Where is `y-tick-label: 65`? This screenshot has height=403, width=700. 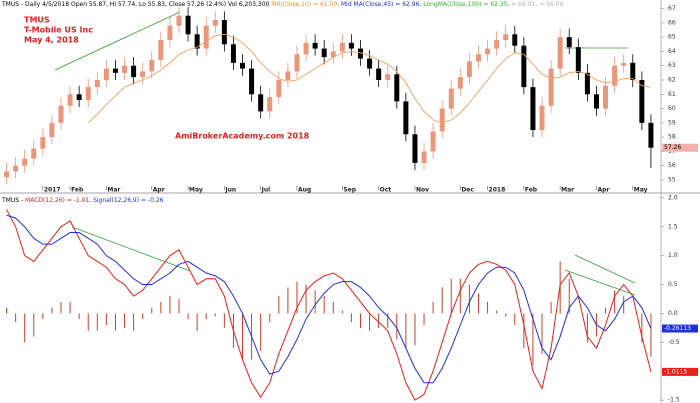
y-tick-label: 65 is located at coordinates (672, 37).